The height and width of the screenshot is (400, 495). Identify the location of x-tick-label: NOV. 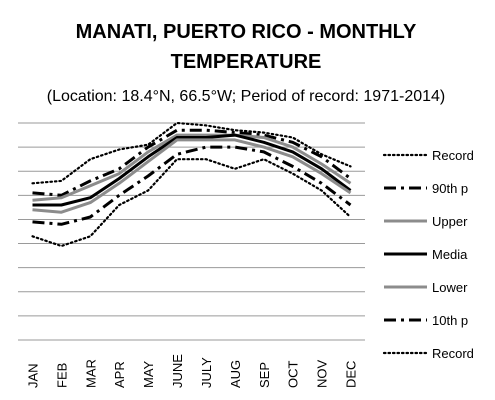
(322, 374).